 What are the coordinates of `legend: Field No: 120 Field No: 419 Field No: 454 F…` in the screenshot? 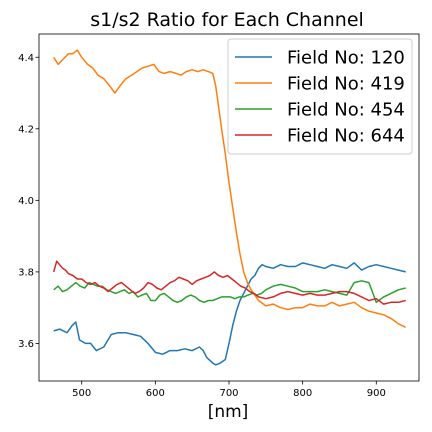 It's located at (320, 96).